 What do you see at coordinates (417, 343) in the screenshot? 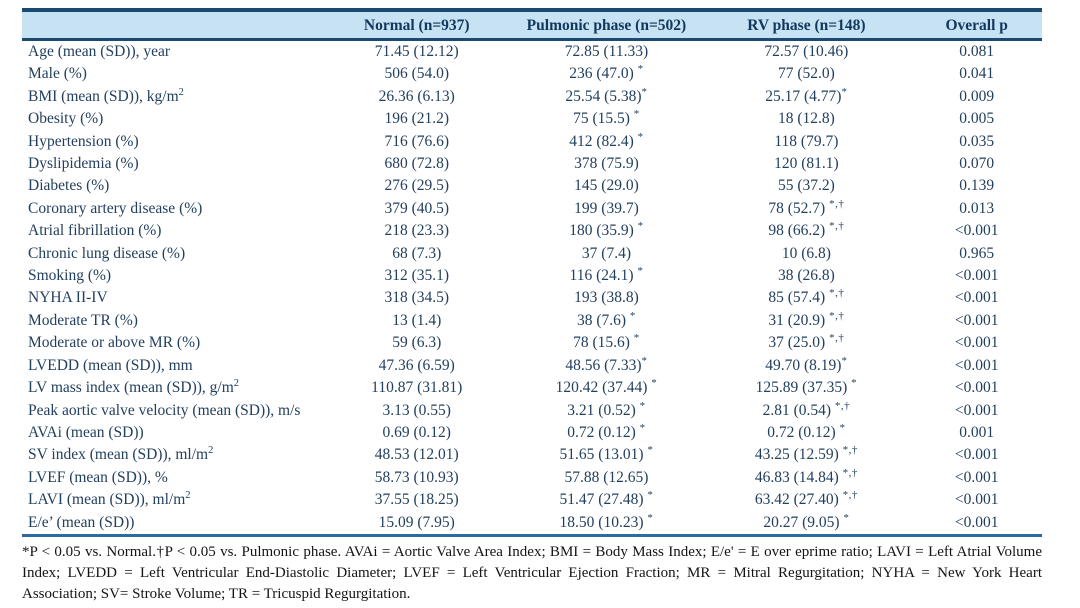
I see `data-cell: 59 (6.3)` at bounding box center [417, 343].